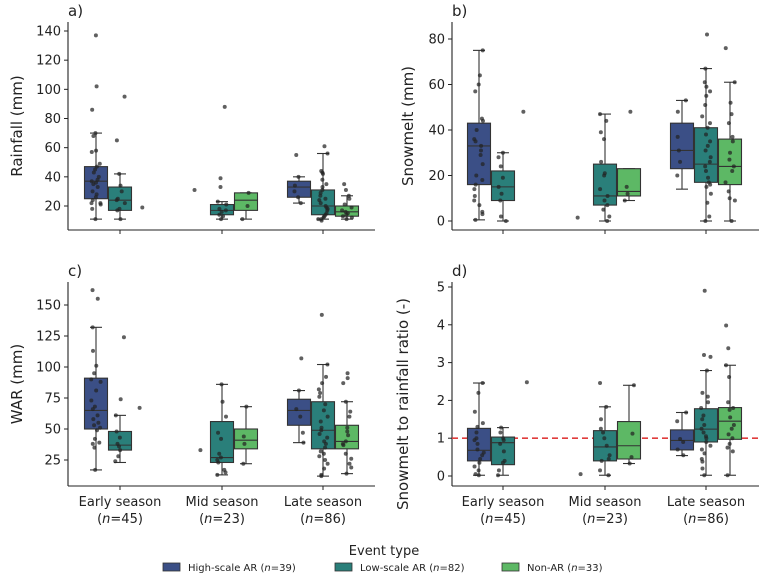  I want to click on y-tick-label: 0, so click(441, 477).